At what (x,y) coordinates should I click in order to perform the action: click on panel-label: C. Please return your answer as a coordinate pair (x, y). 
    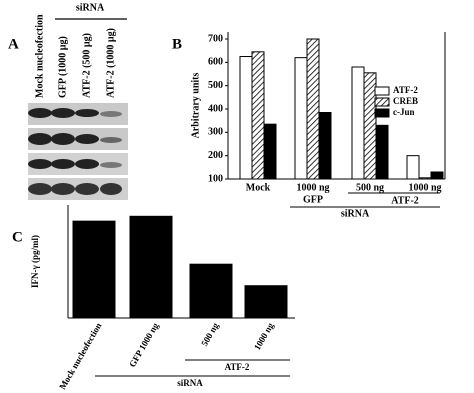
    Looking at the image, I should click on (17, 237).